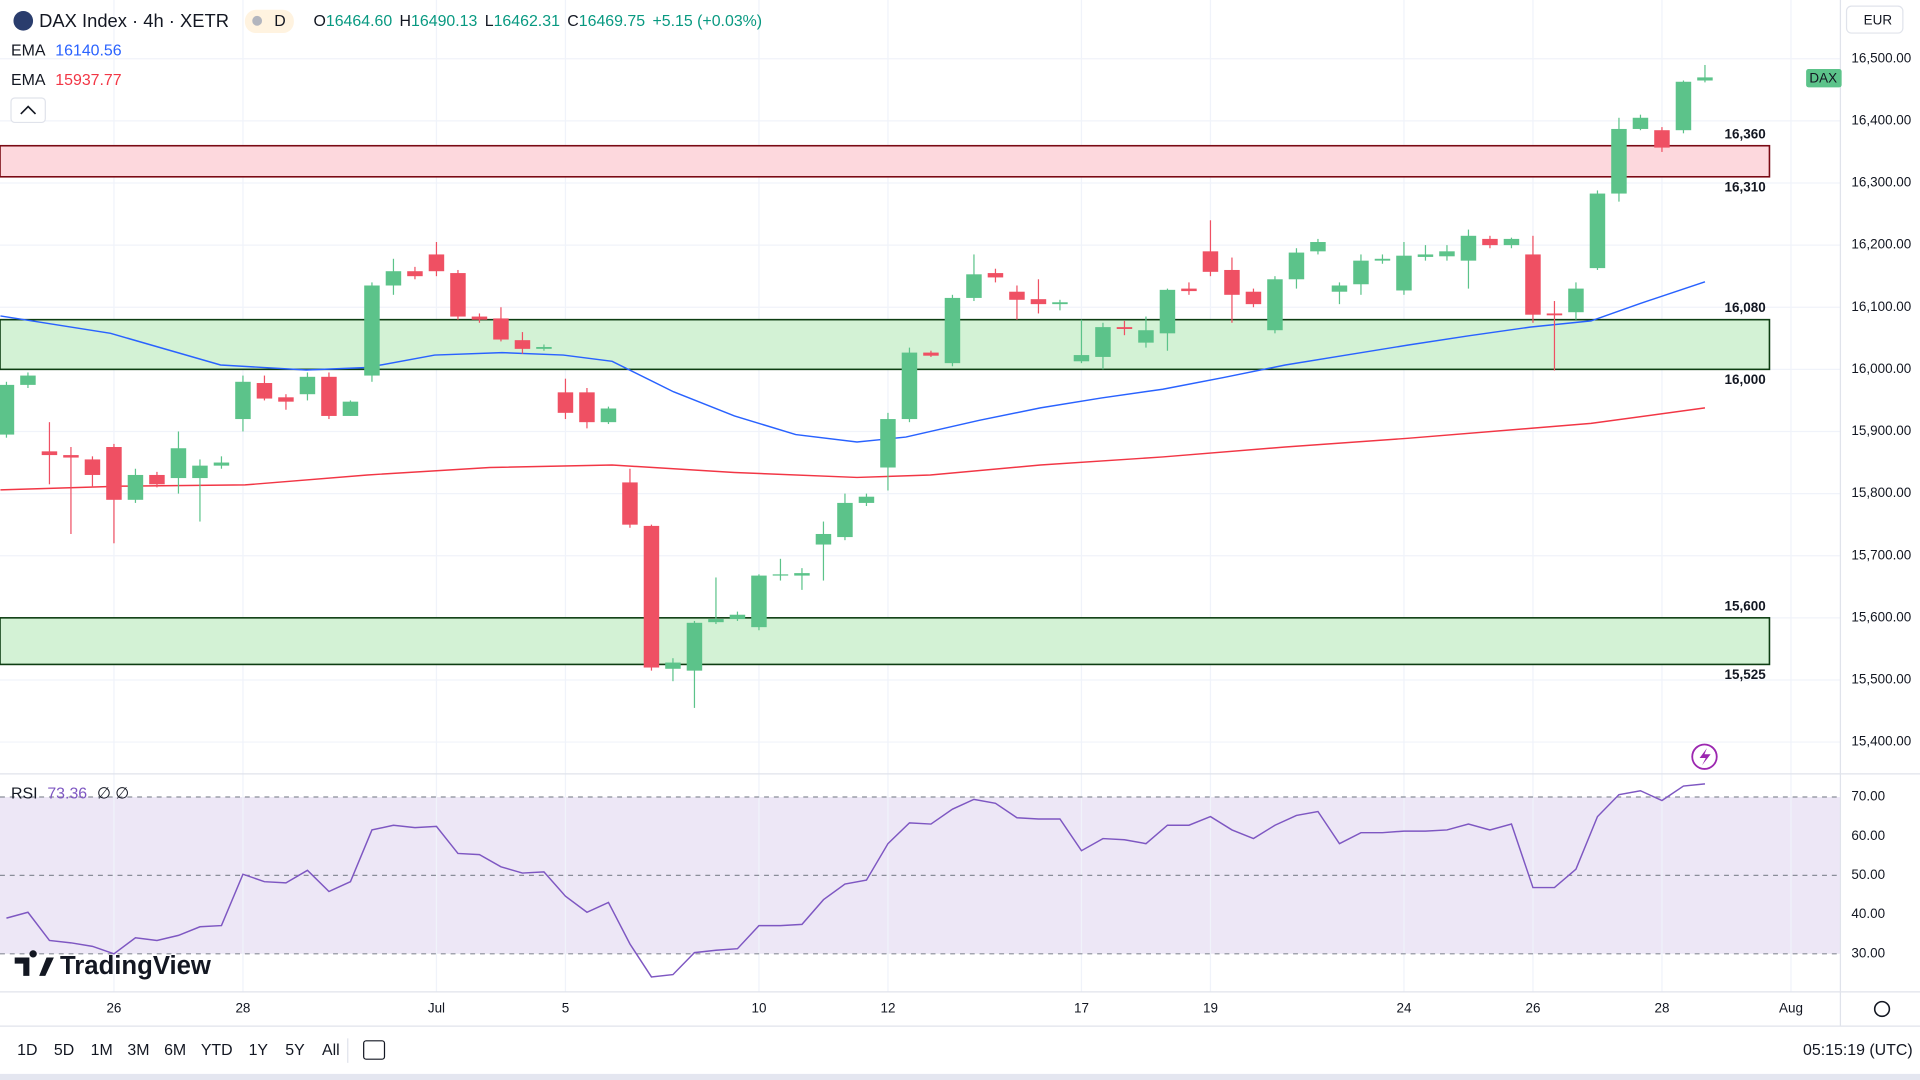  I want to click on range-button: 3M, so click(138, 1050).